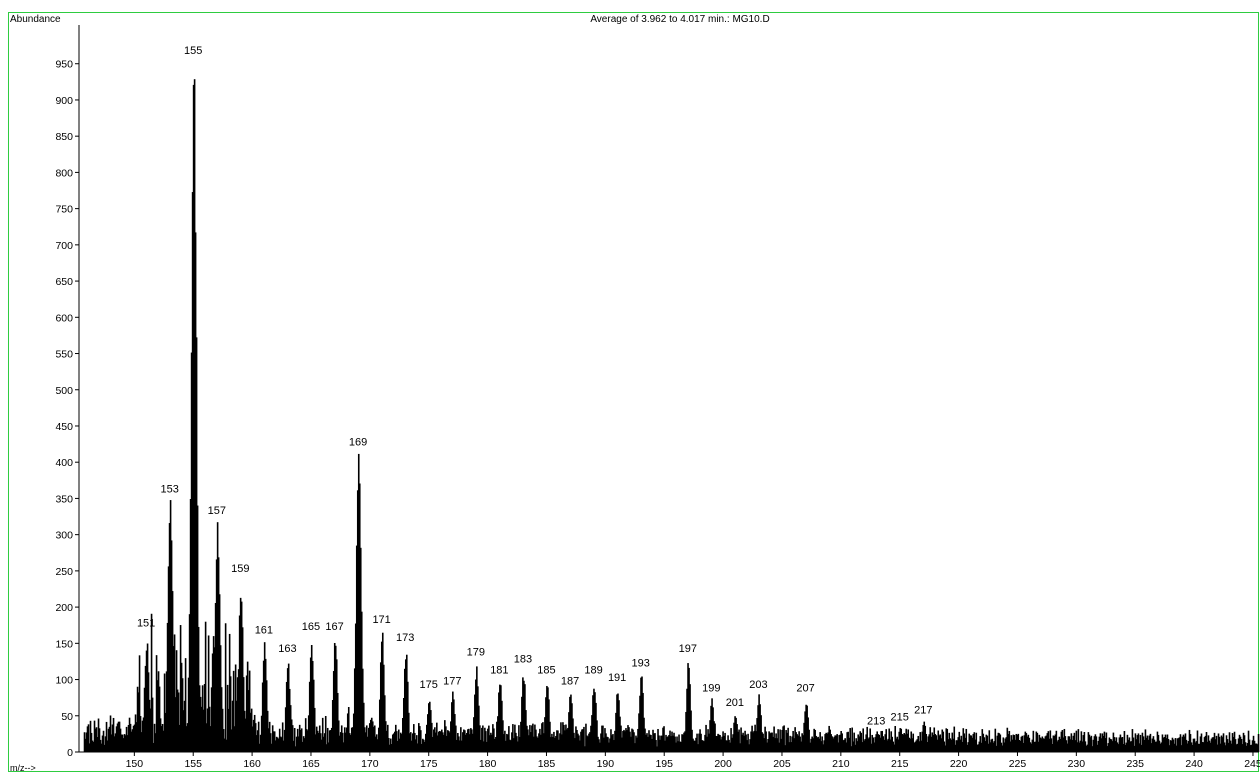 Image resolution: width=1260 pixels, height=773 pixels. I want to click on peak-label: 161, so click(264, 631).